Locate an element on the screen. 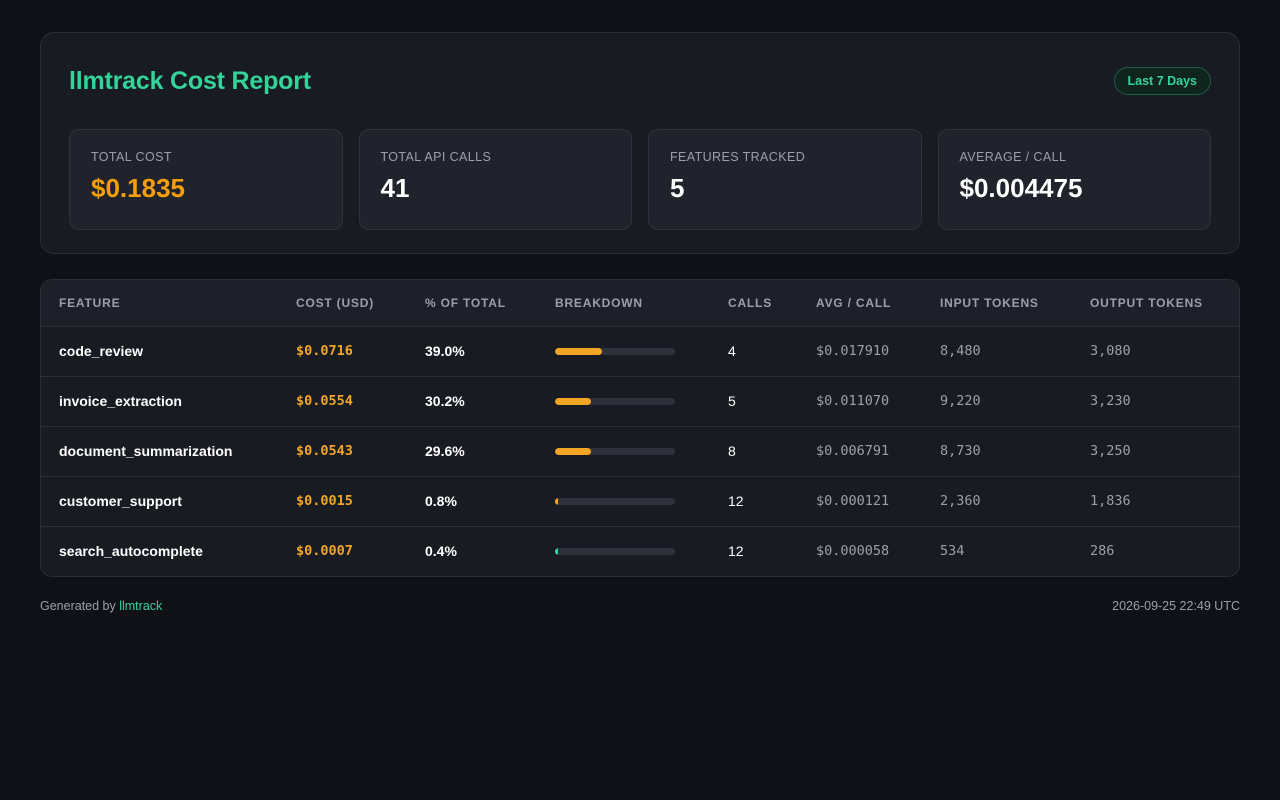 The height and width of the screenshot is (800, 1280). column-header-output-tokens: Output Tokens is located at coordinates (1146, 302).